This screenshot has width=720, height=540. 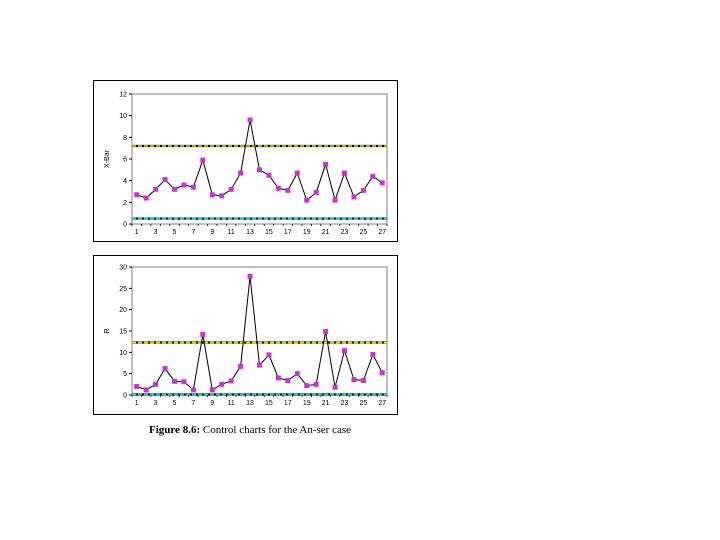 What do you see at coordinates (326, 232) in the screenshot?
I see `xbar-xtick-label: 21` at bounding box center [326, 232].